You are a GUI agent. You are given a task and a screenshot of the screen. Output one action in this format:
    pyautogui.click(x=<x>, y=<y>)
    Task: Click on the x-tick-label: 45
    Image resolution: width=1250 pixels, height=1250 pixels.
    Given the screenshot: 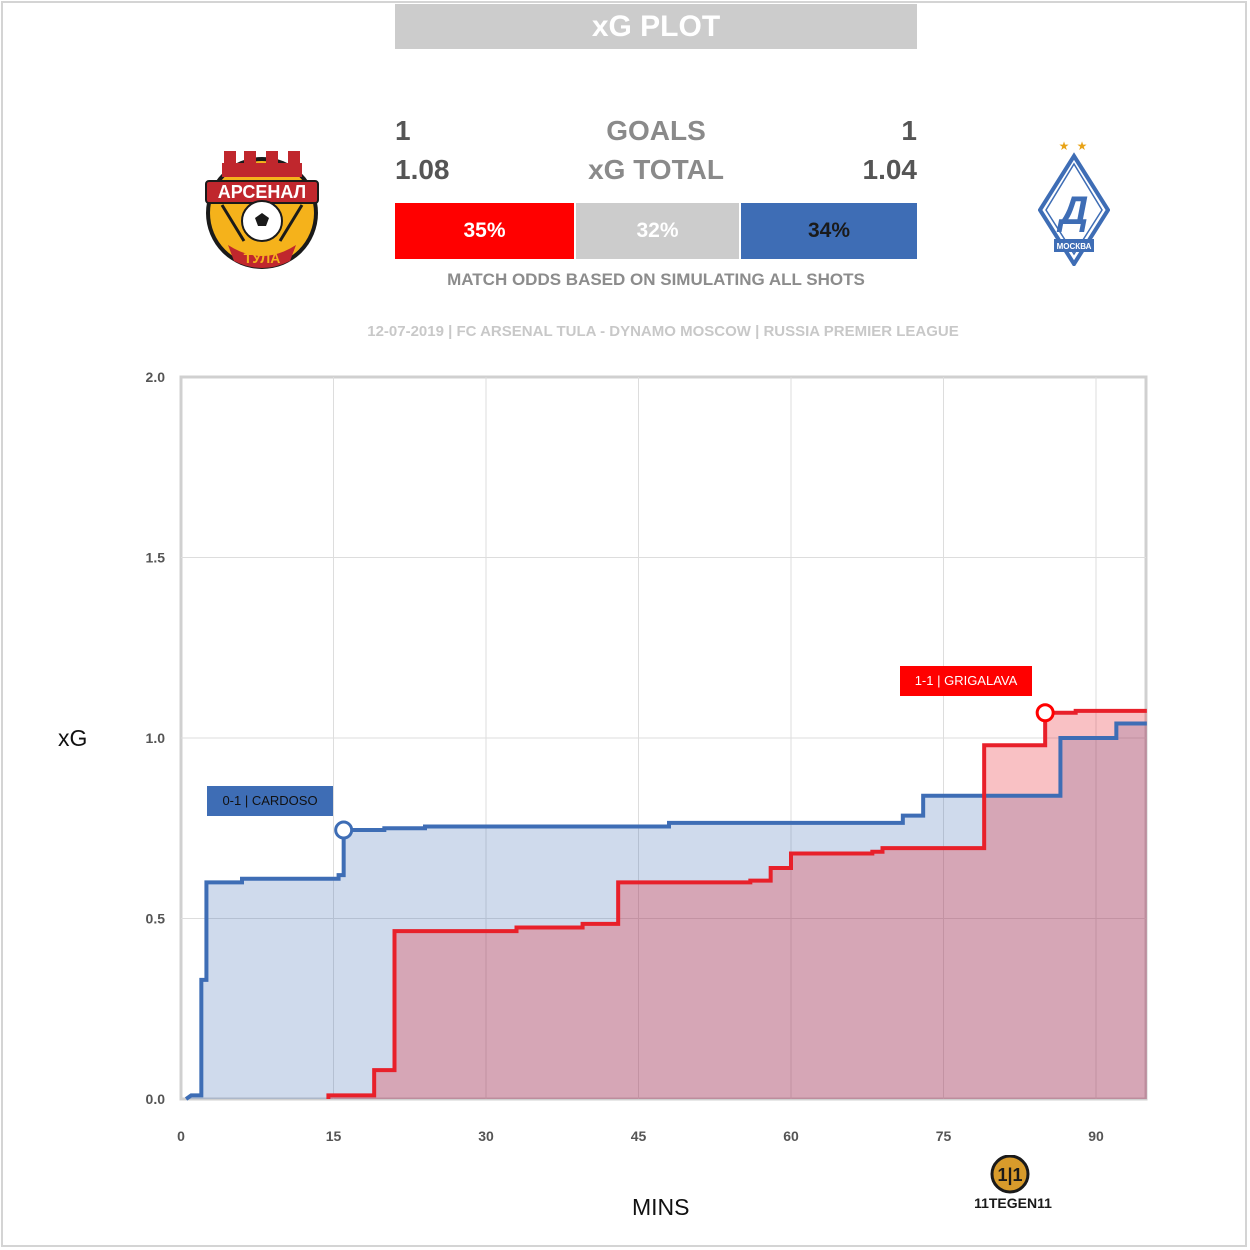 What is the action you would take?
    pyautogui.click(x=639, y=1136)
    